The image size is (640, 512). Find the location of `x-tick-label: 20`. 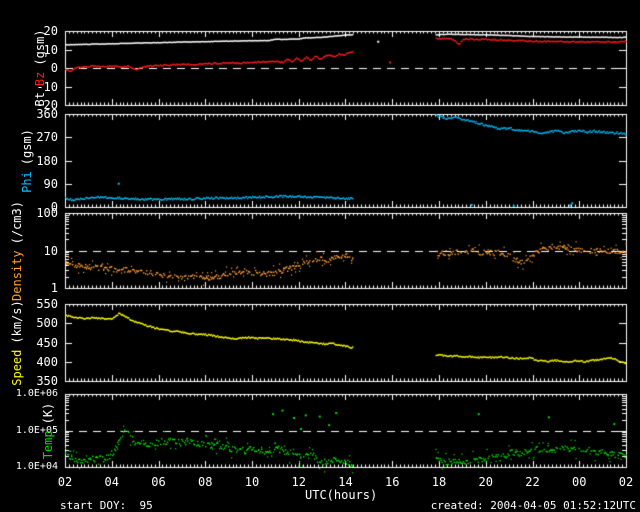

x-tick-label: 20 is located at coordinates (485, 482).